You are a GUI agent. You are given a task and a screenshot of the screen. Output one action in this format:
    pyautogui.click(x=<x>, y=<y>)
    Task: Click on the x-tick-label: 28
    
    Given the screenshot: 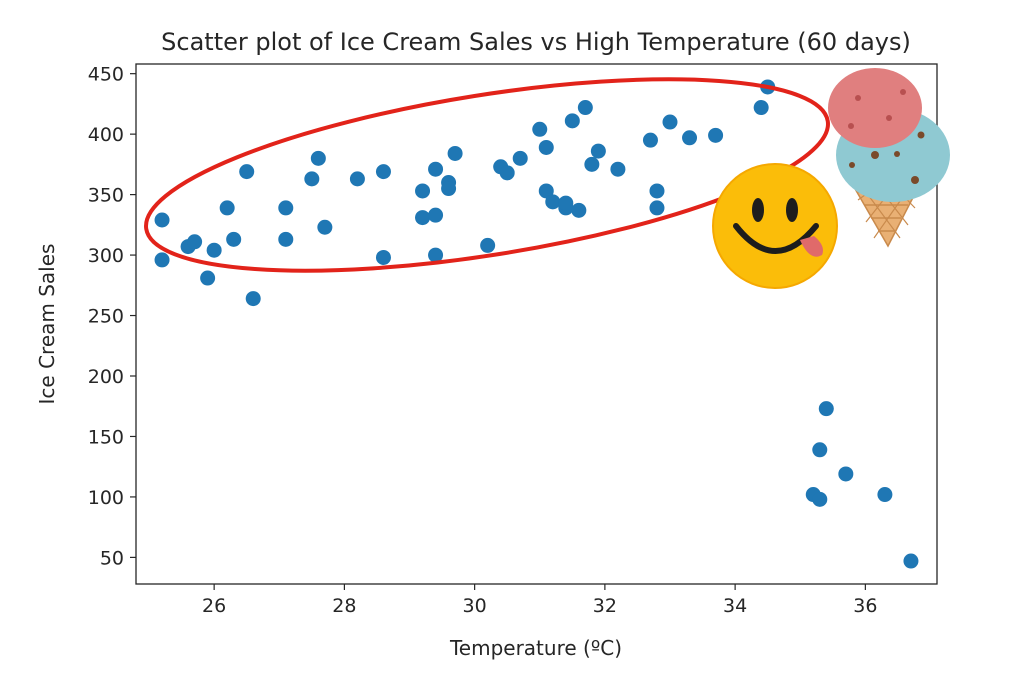 What is the action you would take?
    pyautogui.click(x=344, y=606)
    